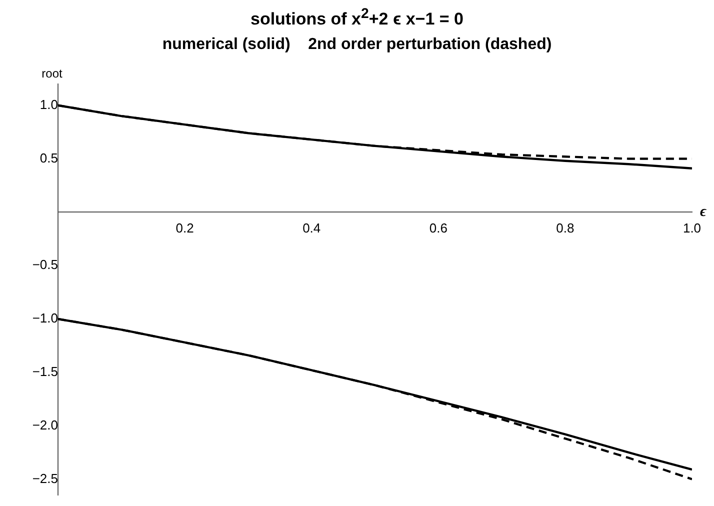 Image resolution: width=714 pixels, height=506 pixels. I want to click on x-tick-label: 0.6, so click(438, 228).